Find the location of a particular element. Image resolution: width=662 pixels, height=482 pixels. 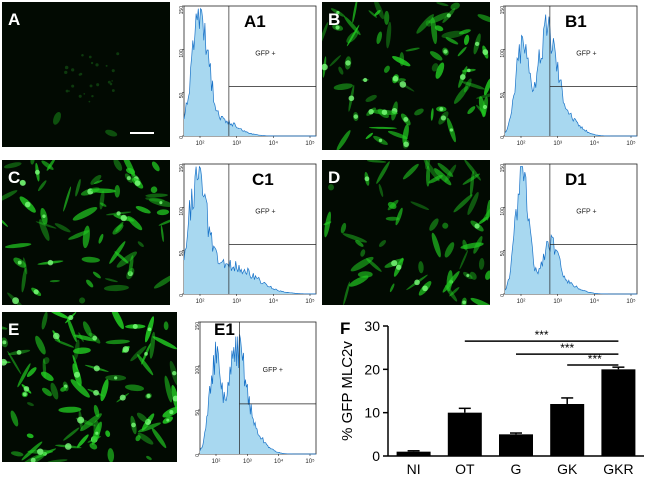

category-label: G is located at coordinates (516, 469).